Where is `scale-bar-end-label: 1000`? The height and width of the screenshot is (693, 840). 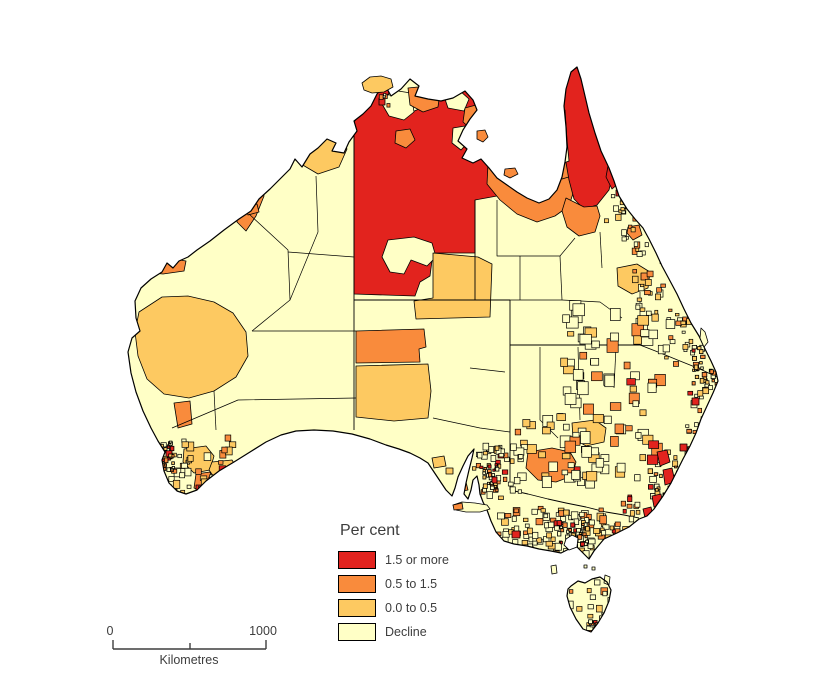 scale-bar-end-label: 1000 is located at coordinates (263, 631).